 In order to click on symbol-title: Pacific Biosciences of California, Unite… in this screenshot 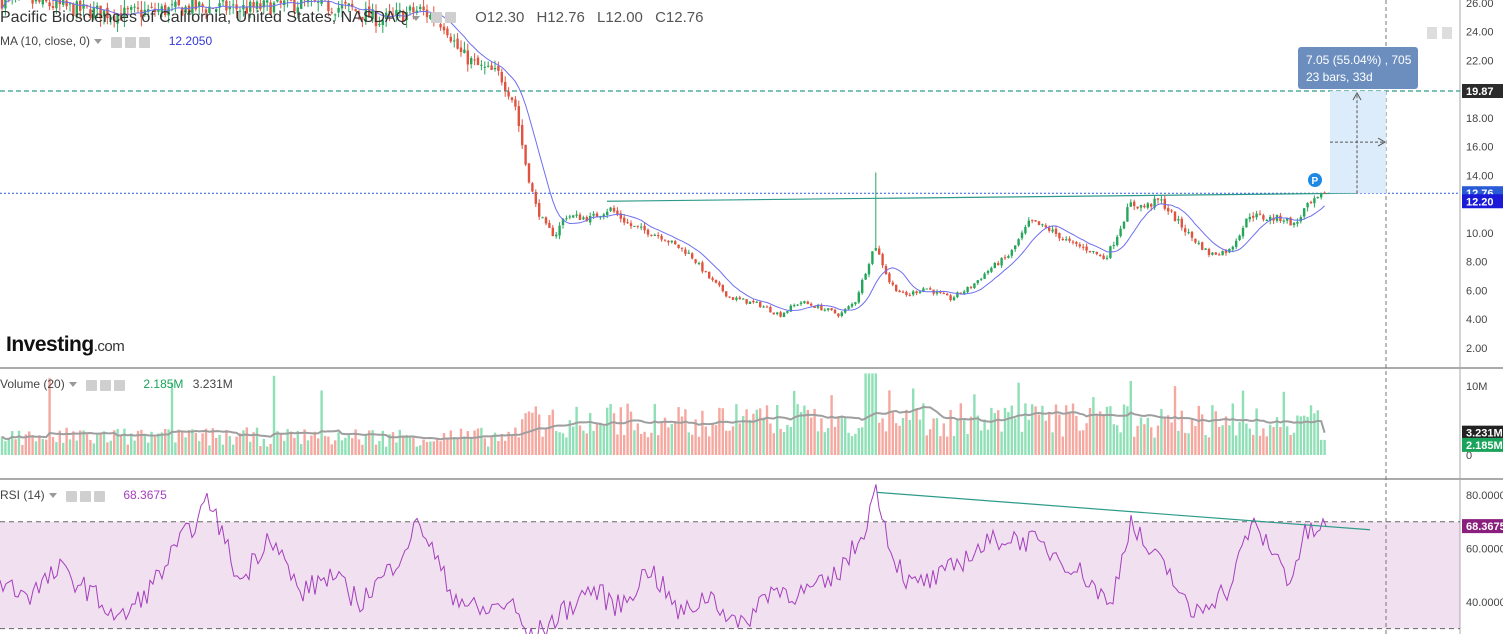, I will do `click(204, 18)`.